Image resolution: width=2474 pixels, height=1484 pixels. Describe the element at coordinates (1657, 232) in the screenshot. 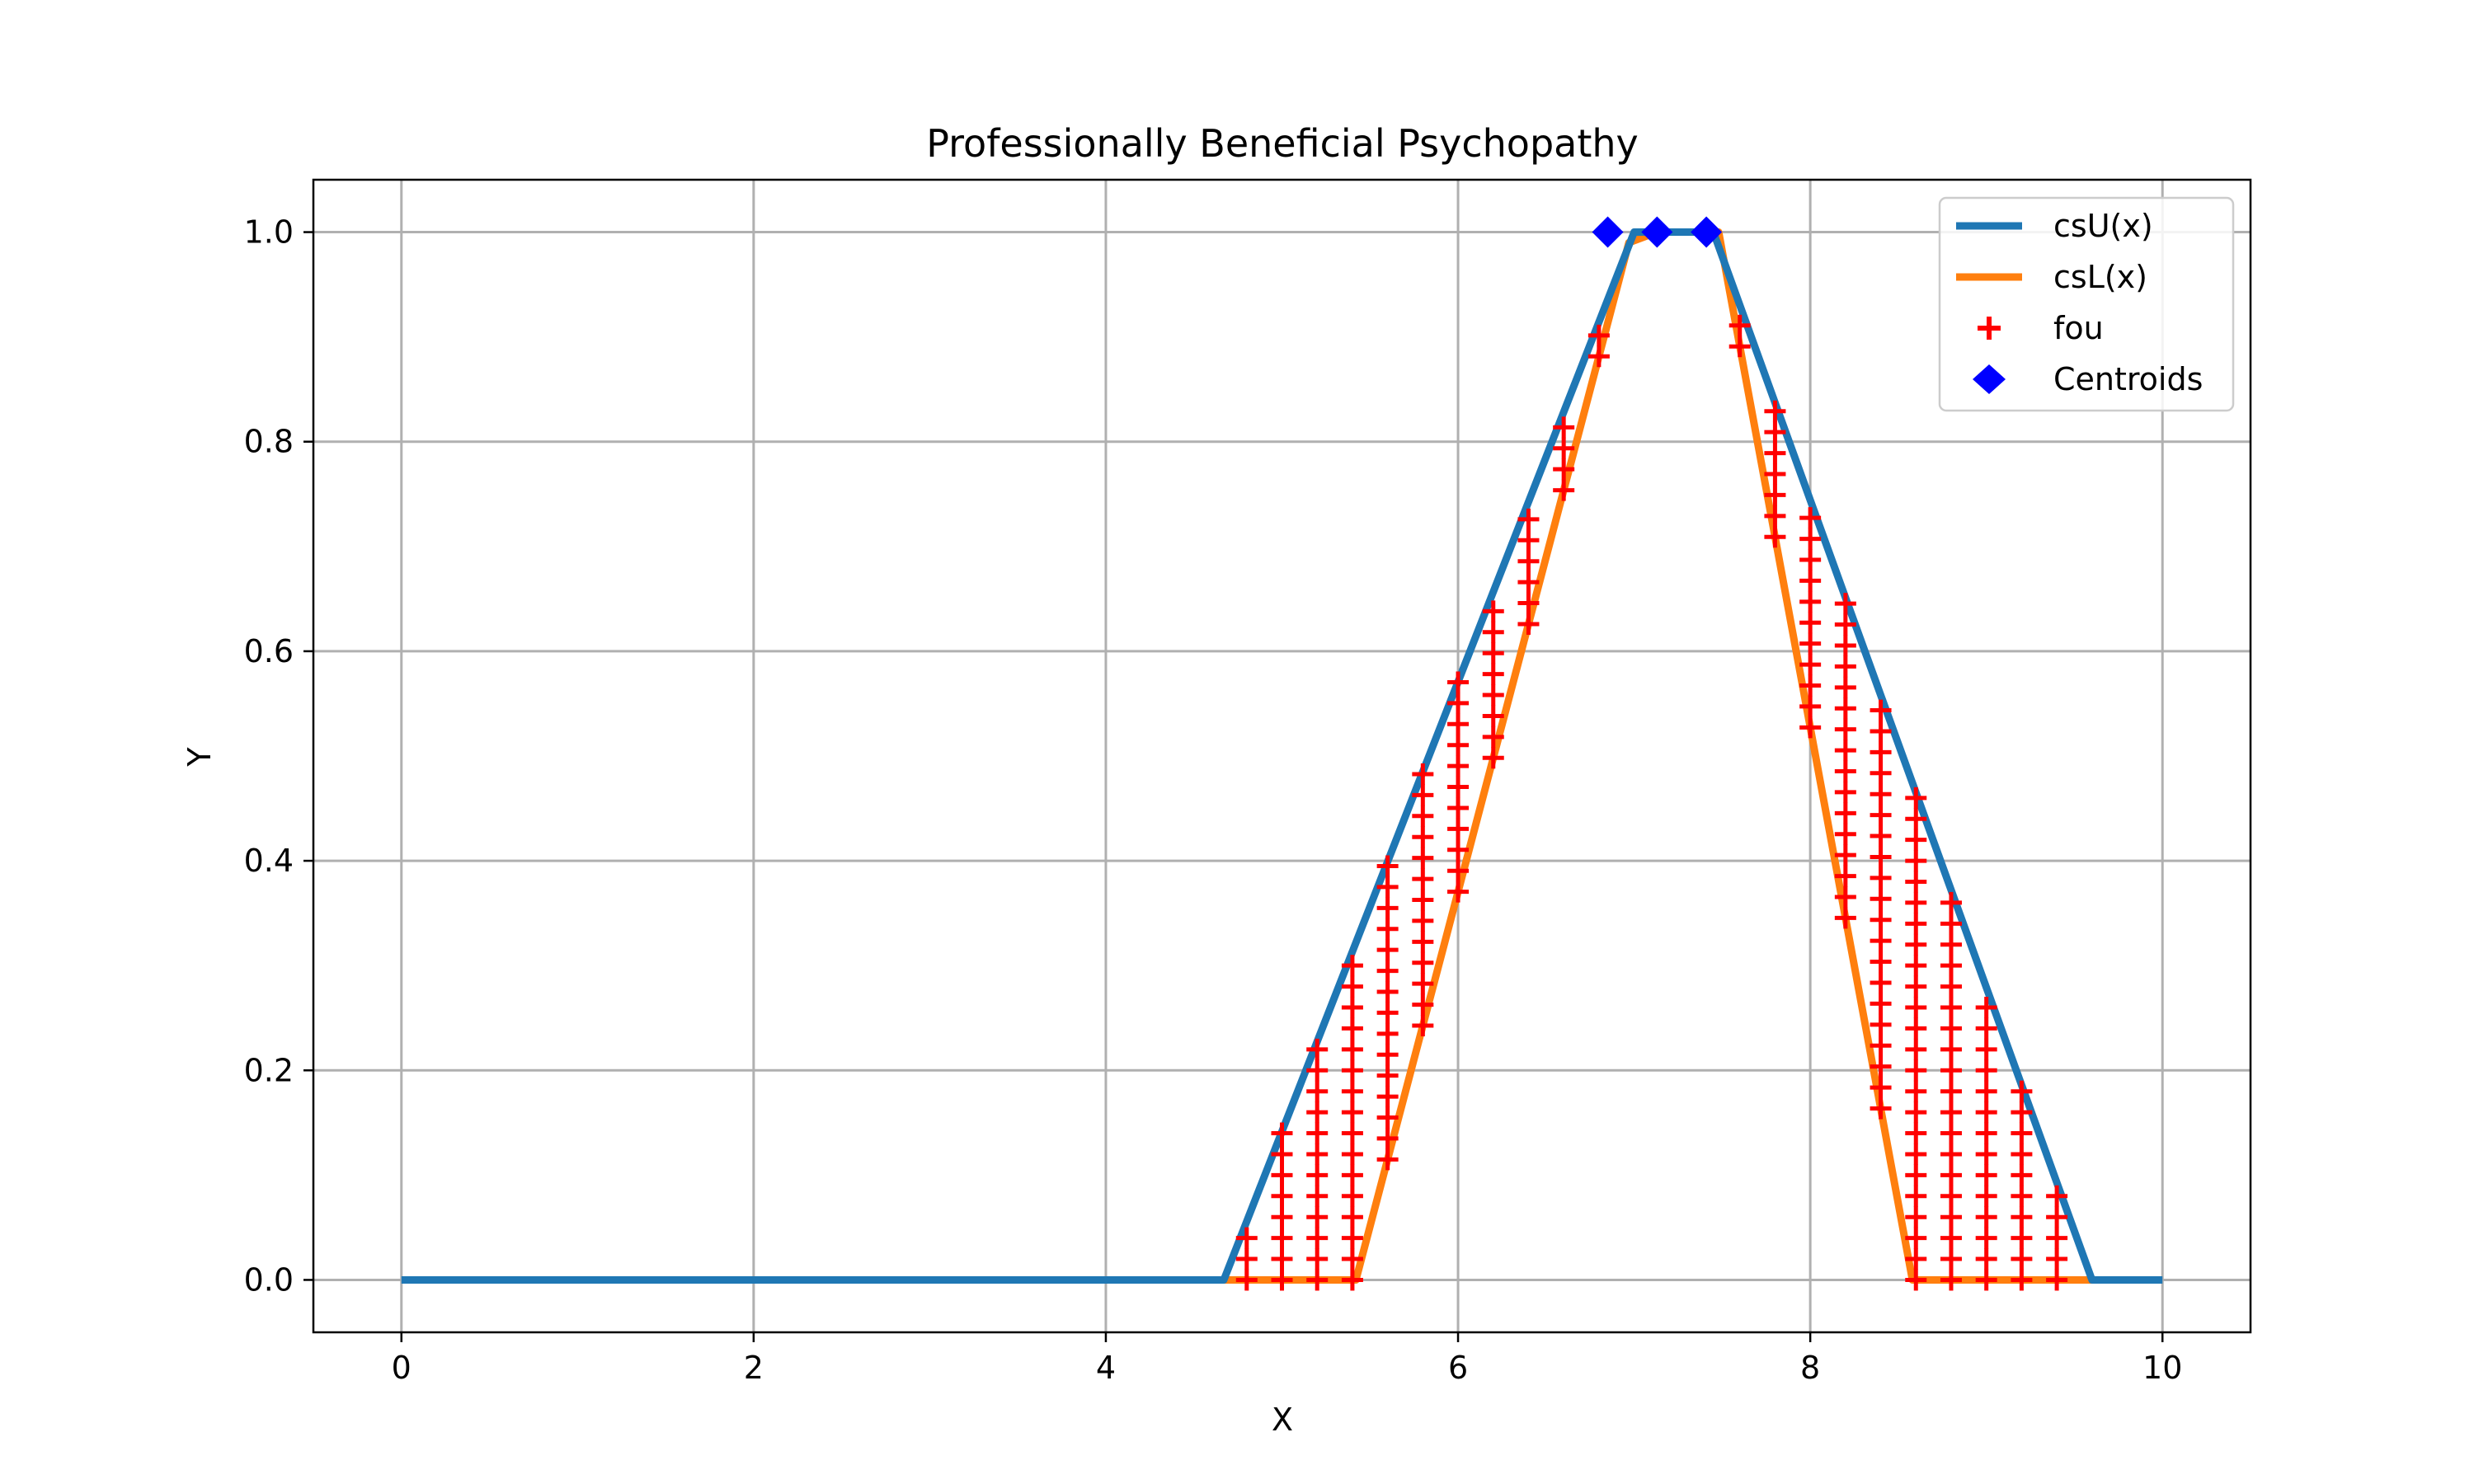

I see `centroid-markers` at that location.